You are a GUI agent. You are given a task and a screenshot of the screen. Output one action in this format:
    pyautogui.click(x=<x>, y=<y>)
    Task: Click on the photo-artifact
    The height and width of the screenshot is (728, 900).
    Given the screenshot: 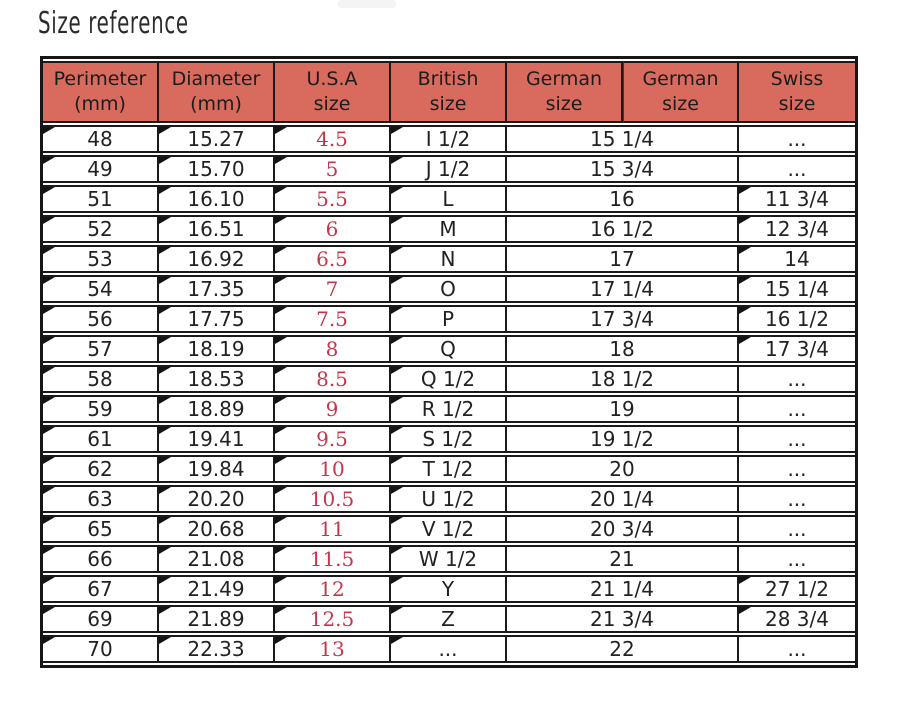 What is the action you would take?
    pyautogui.click(x=367, y=4)
    